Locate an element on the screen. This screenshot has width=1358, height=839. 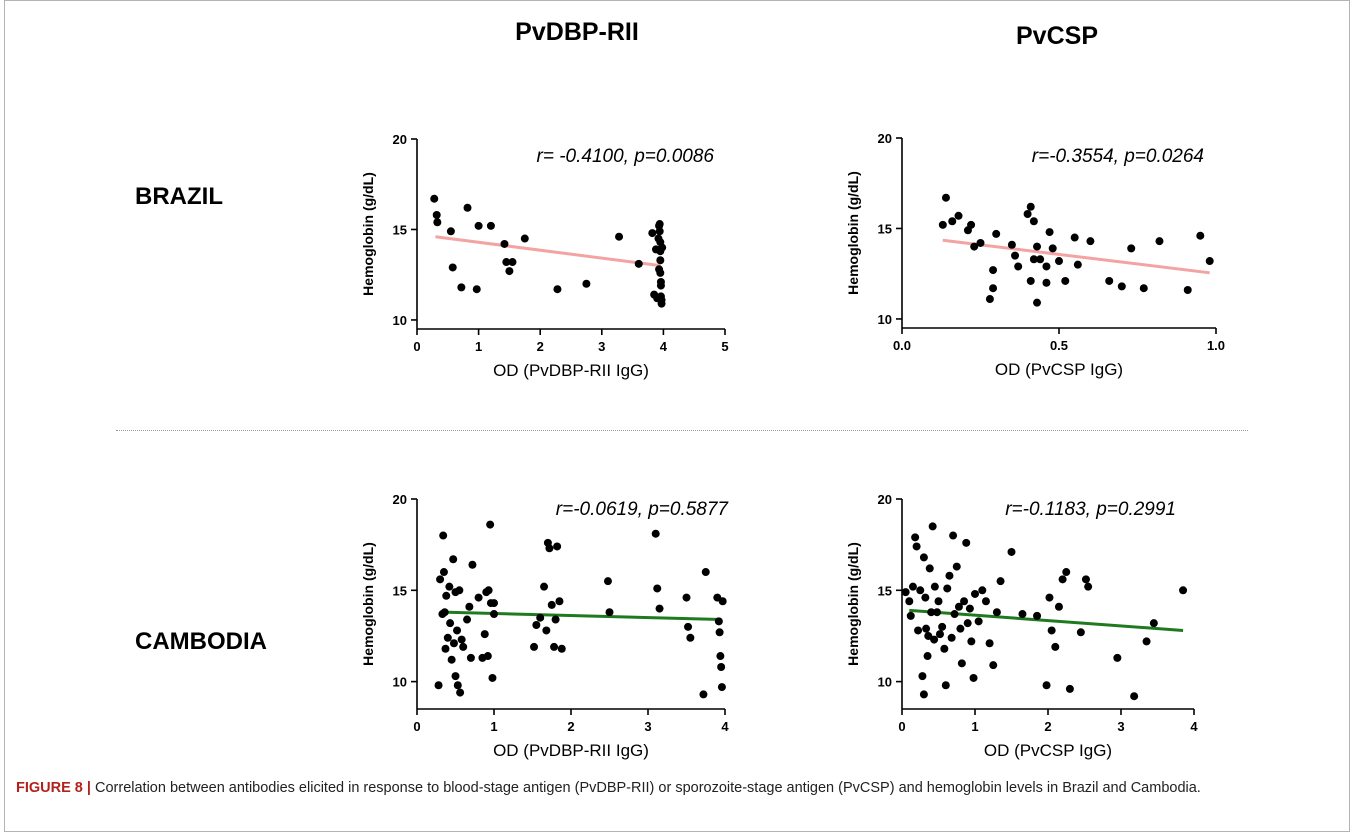
row-label-brazil: BRAZIL is located at coordinates (179, 196).